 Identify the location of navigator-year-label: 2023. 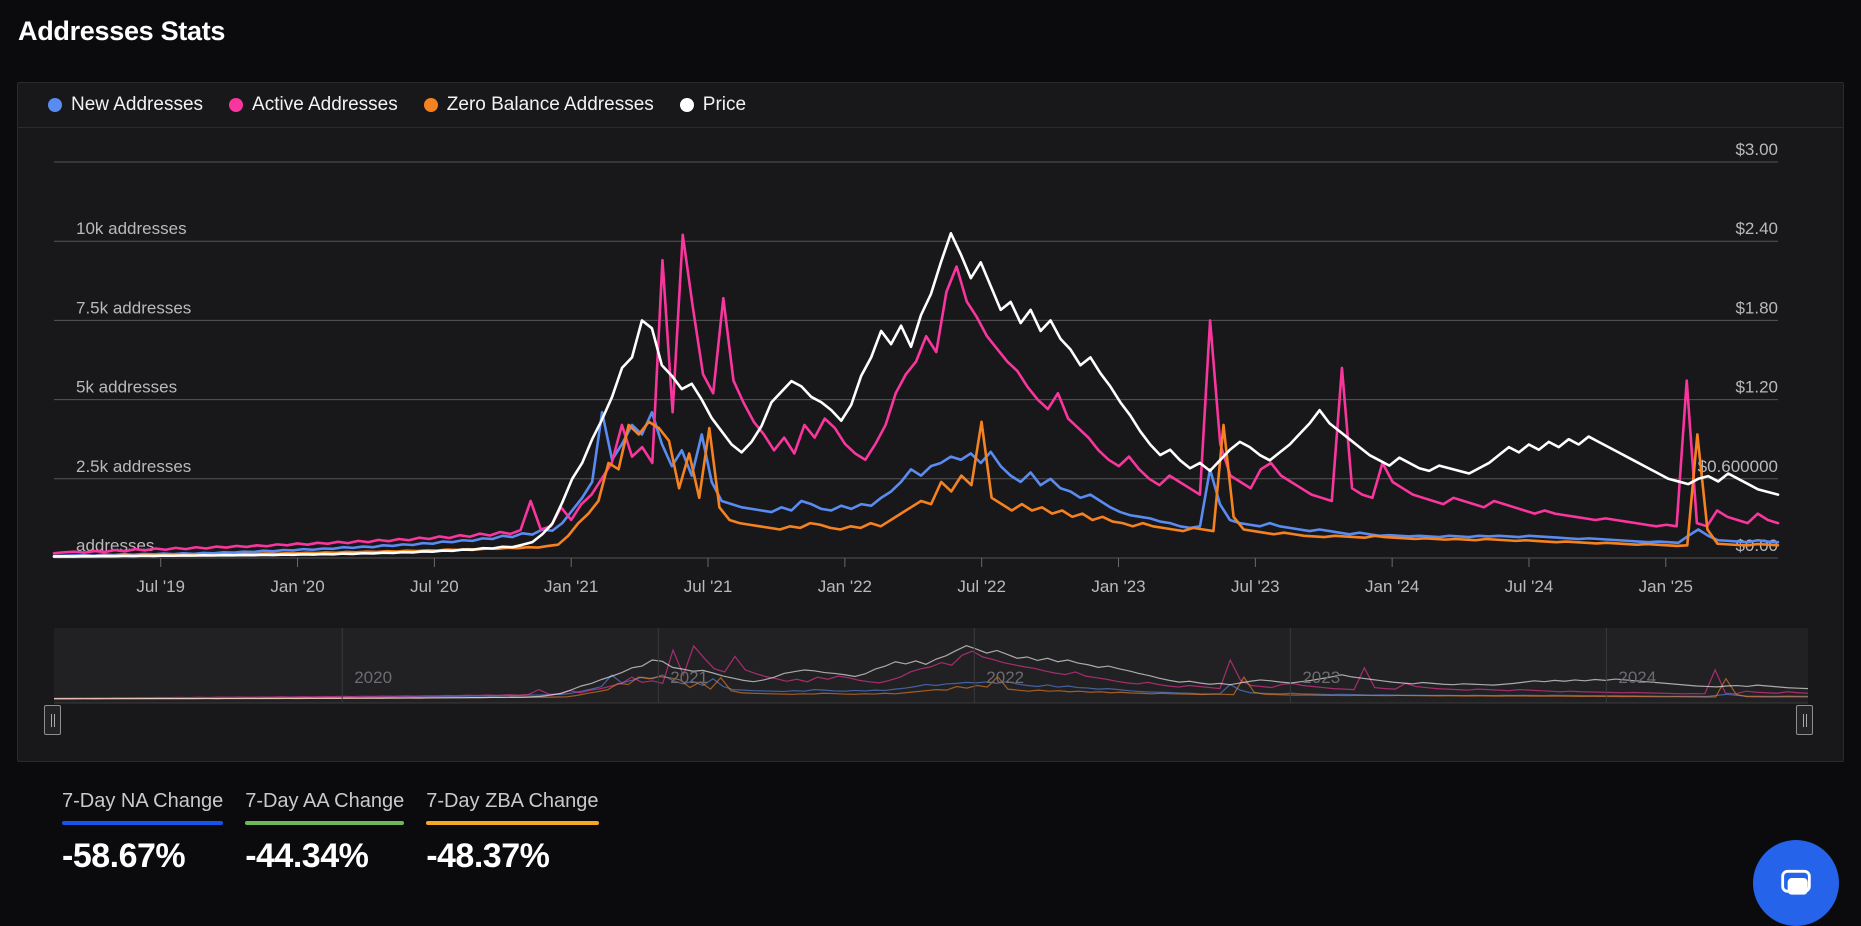
(1321, 677).